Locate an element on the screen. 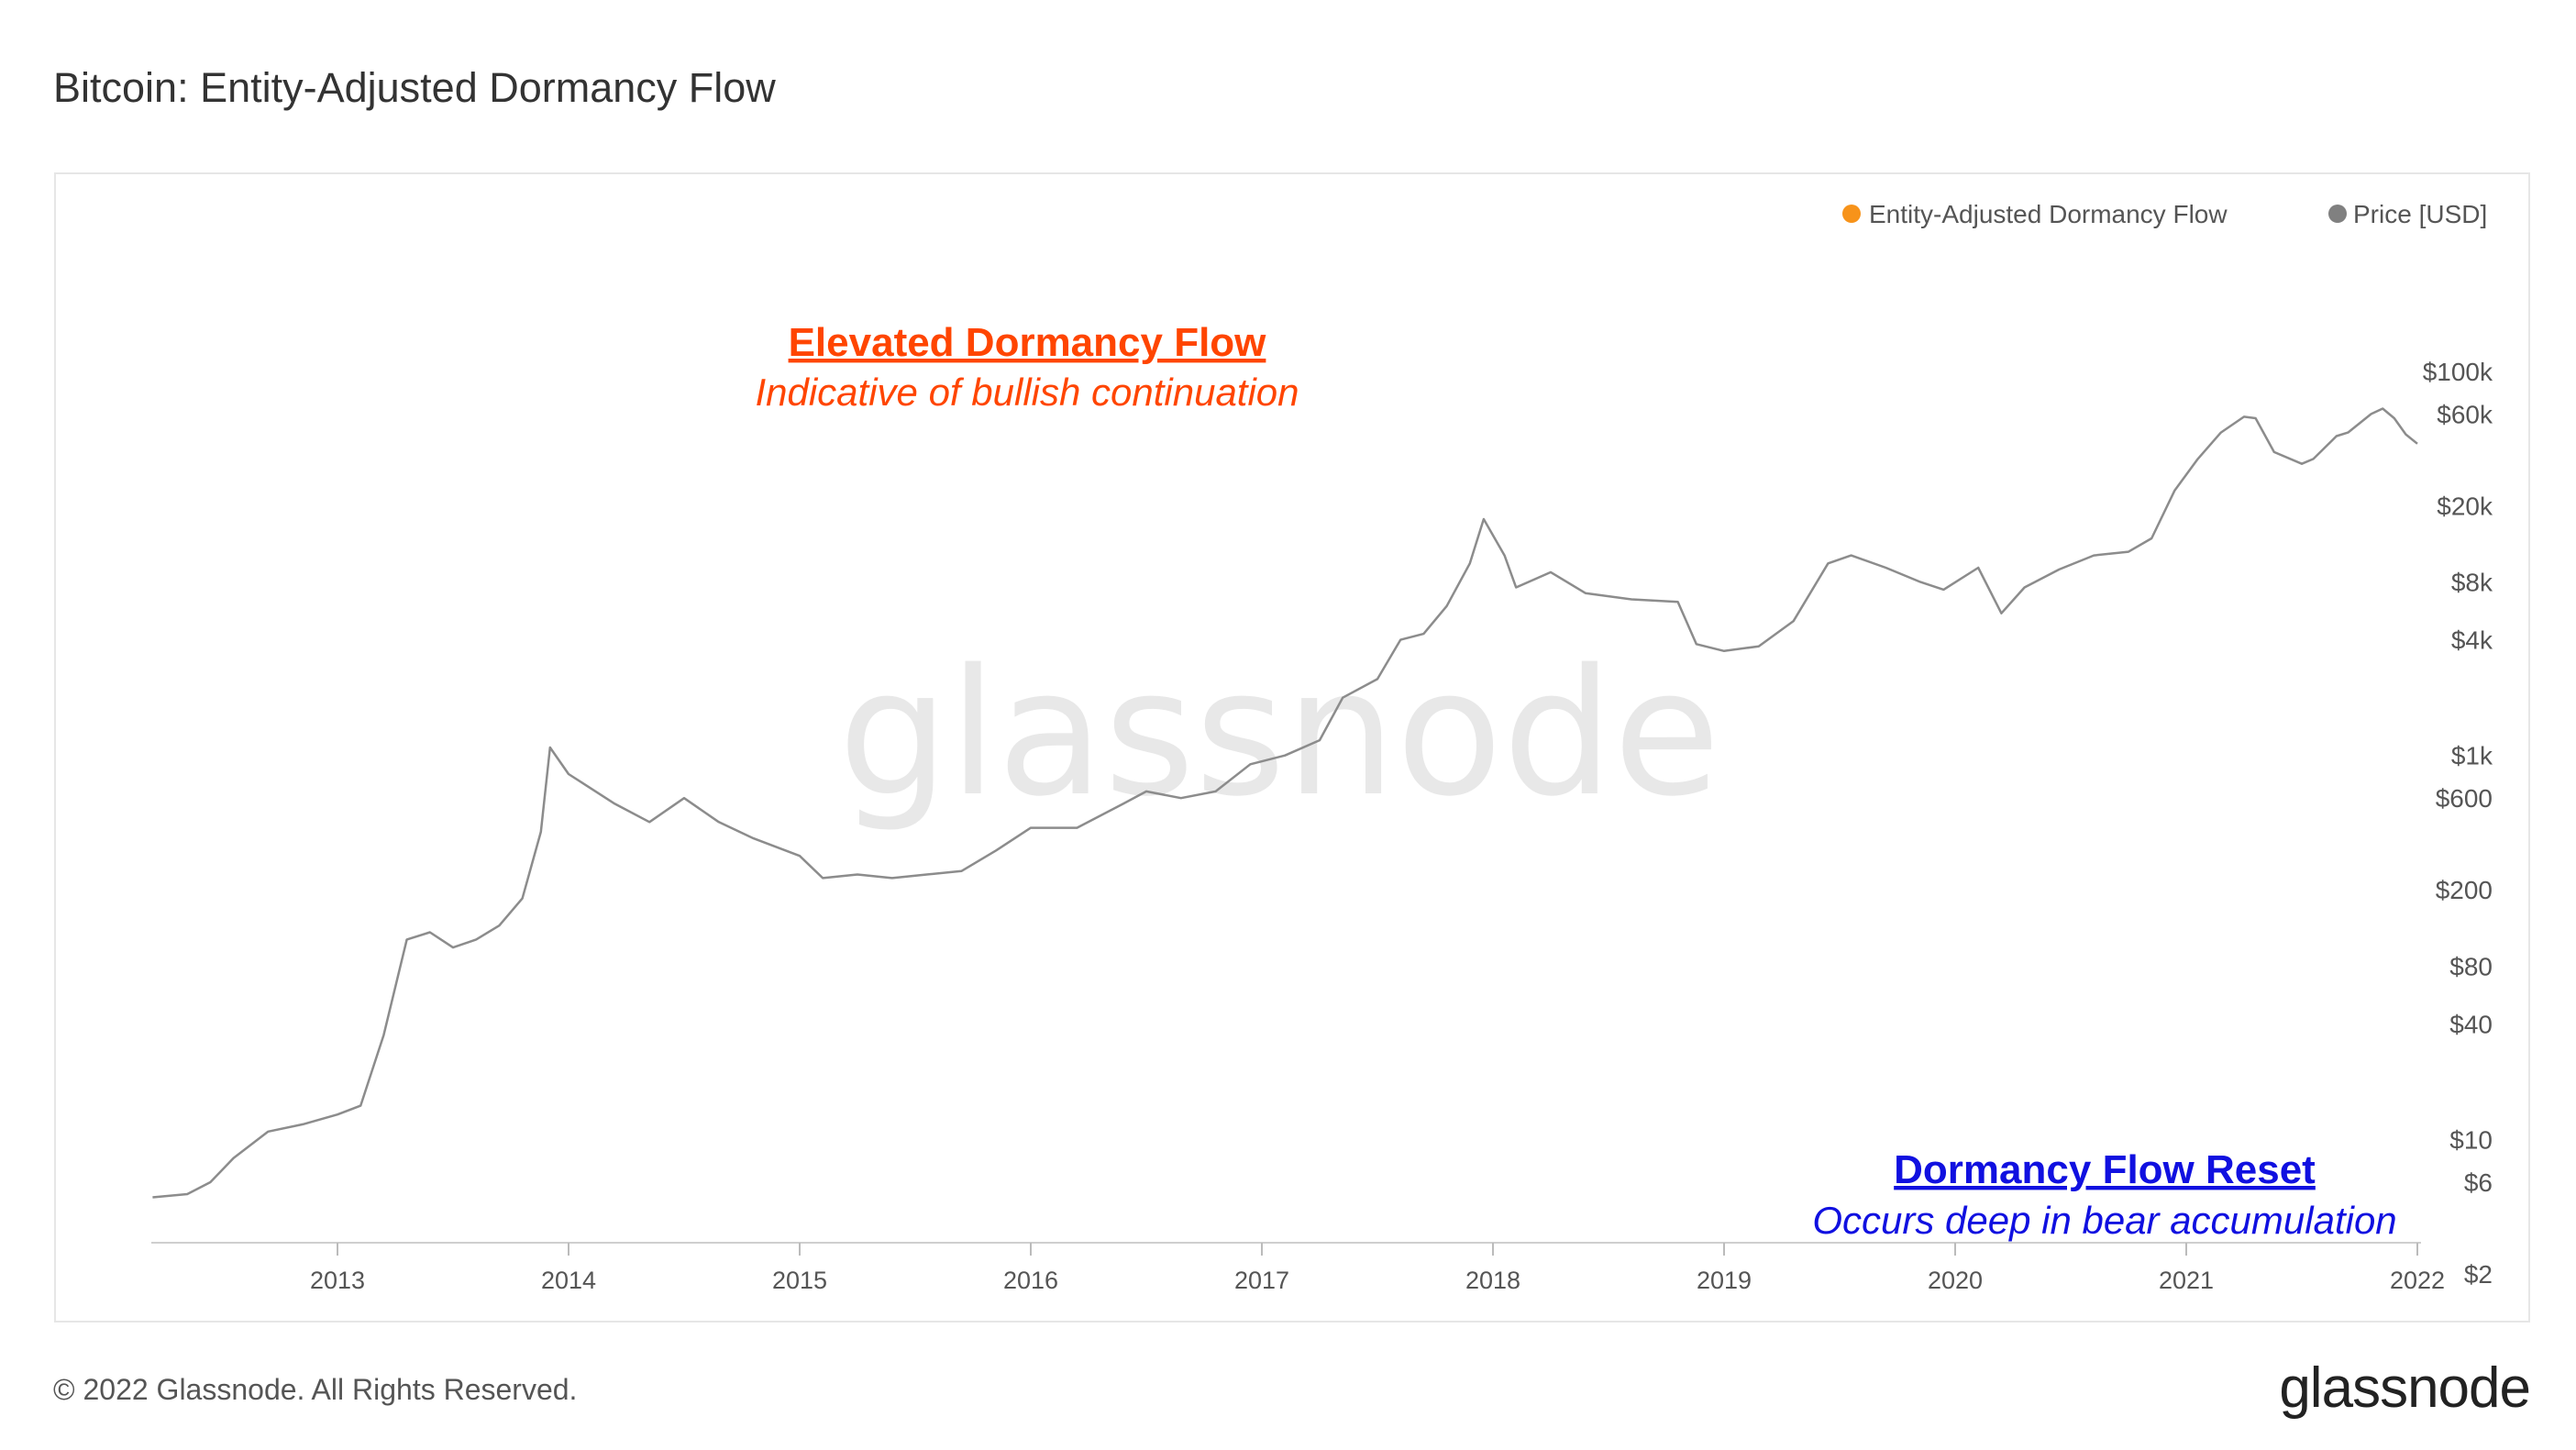 The height and width of the screenshot is (1450, 2576). y-right-tick-label: $200 is located at coordinates (2464, 890).